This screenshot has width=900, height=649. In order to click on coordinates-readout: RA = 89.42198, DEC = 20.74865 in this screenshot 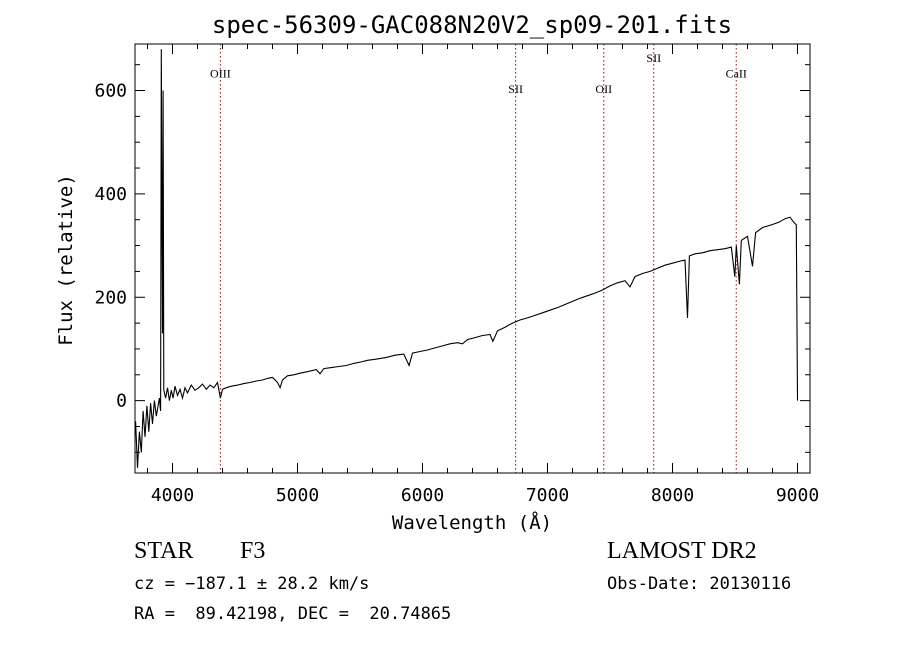, I will do `click(293, 614)`.